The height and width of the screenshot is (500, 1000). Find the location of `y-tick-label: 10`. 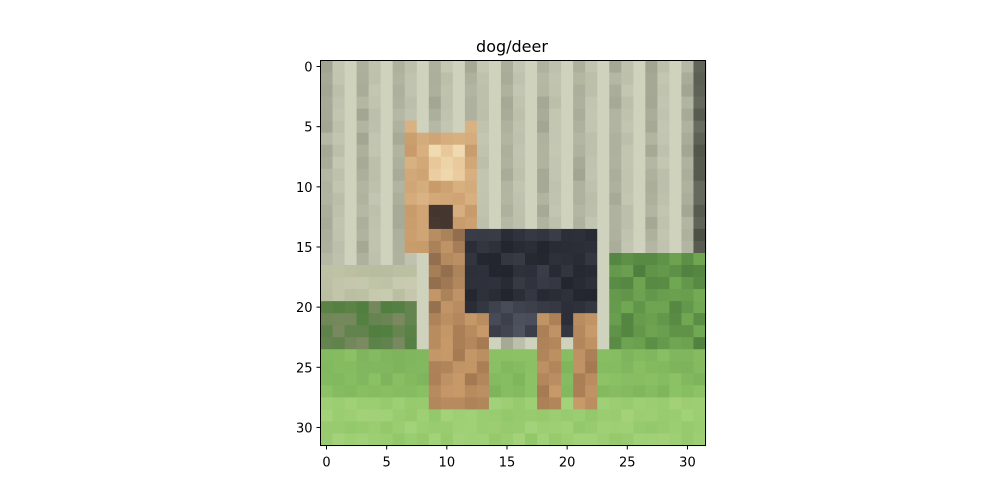

y-tick-label: 10 is located at coordinates (304, 188).